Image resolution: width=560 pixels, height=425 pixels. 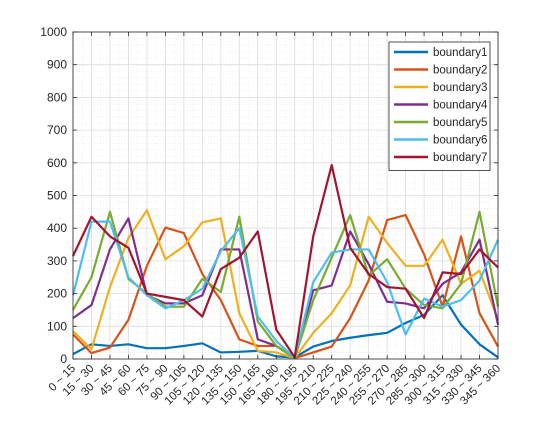 What do you see at coordinates (460, 71) in the screenshot?
I see `legend-label: boundary2` at bounding box center [460, 71].